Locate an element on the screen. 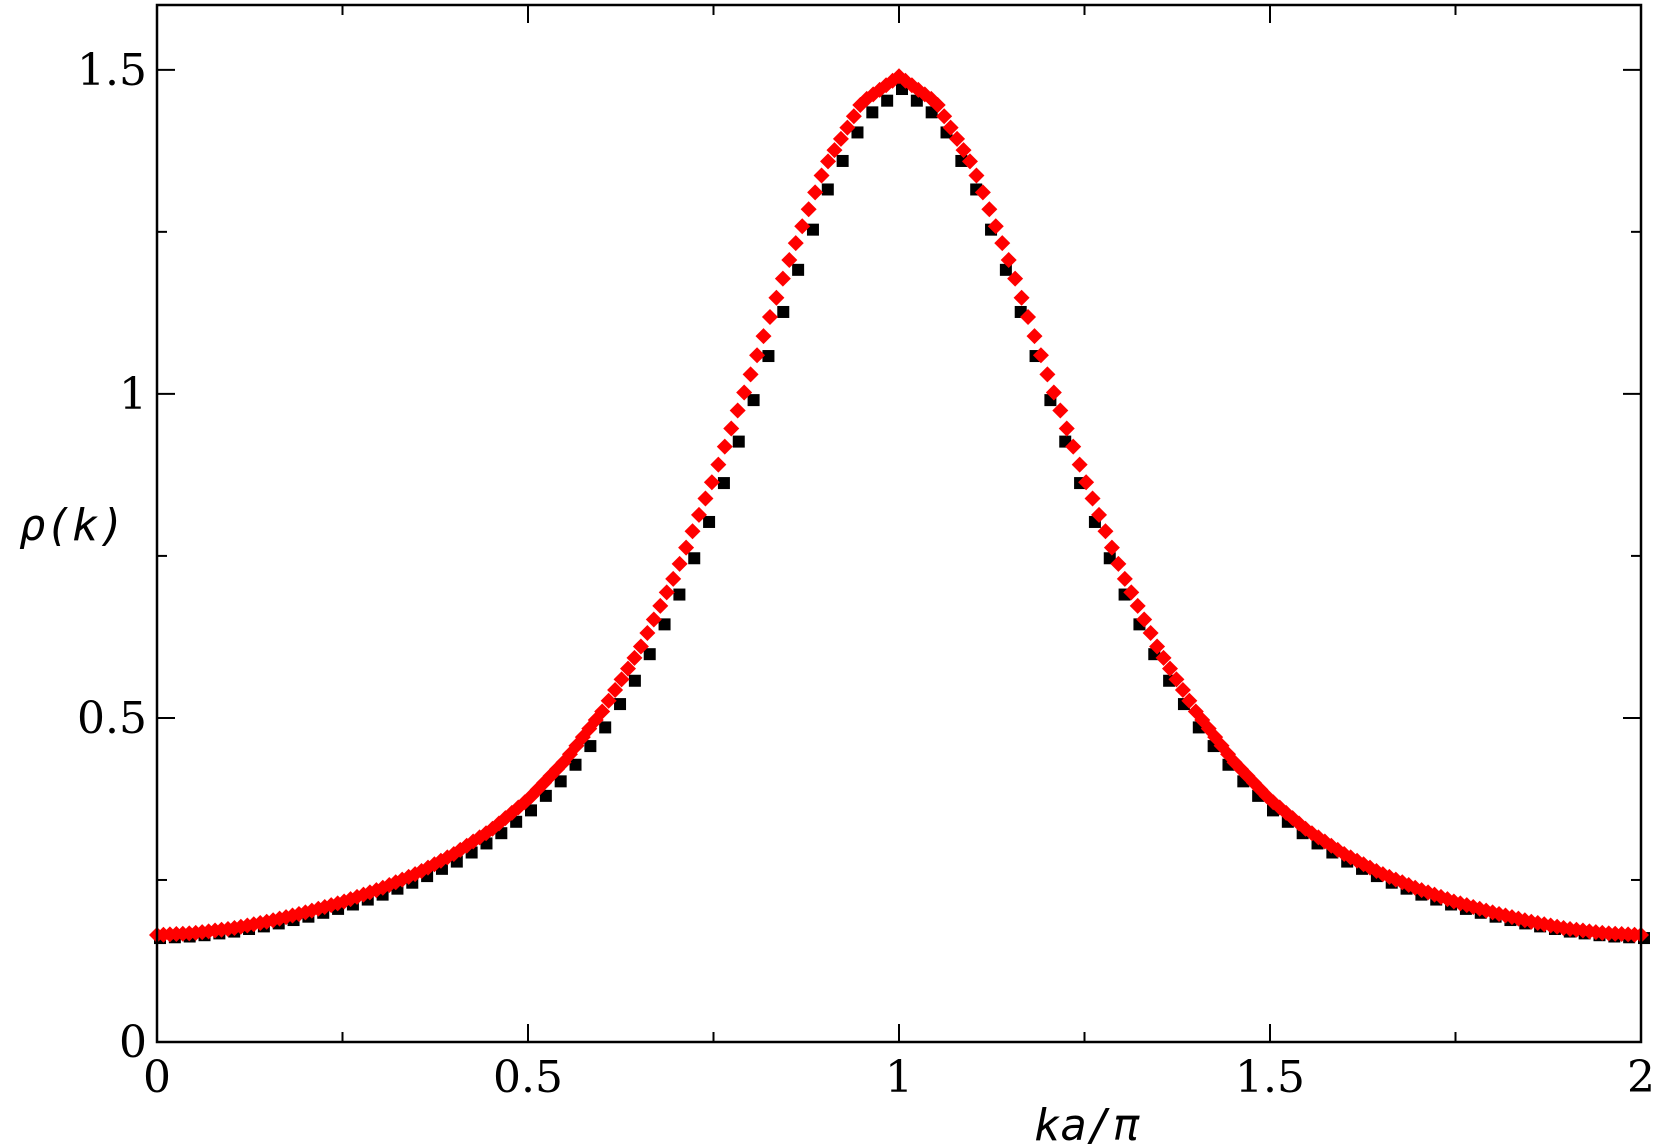 The image size is (1661, 1146). x-tick-label: 0 is located at coordinates (157, 1077).